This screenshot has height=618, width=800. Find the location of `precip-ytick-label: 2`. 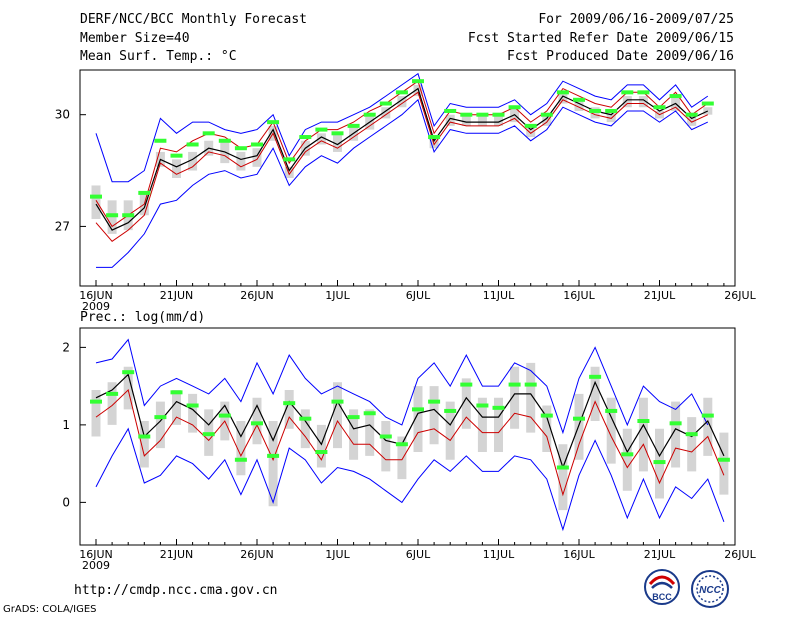

precip-ytick-label: 2 is located at coordinates (66, 347).